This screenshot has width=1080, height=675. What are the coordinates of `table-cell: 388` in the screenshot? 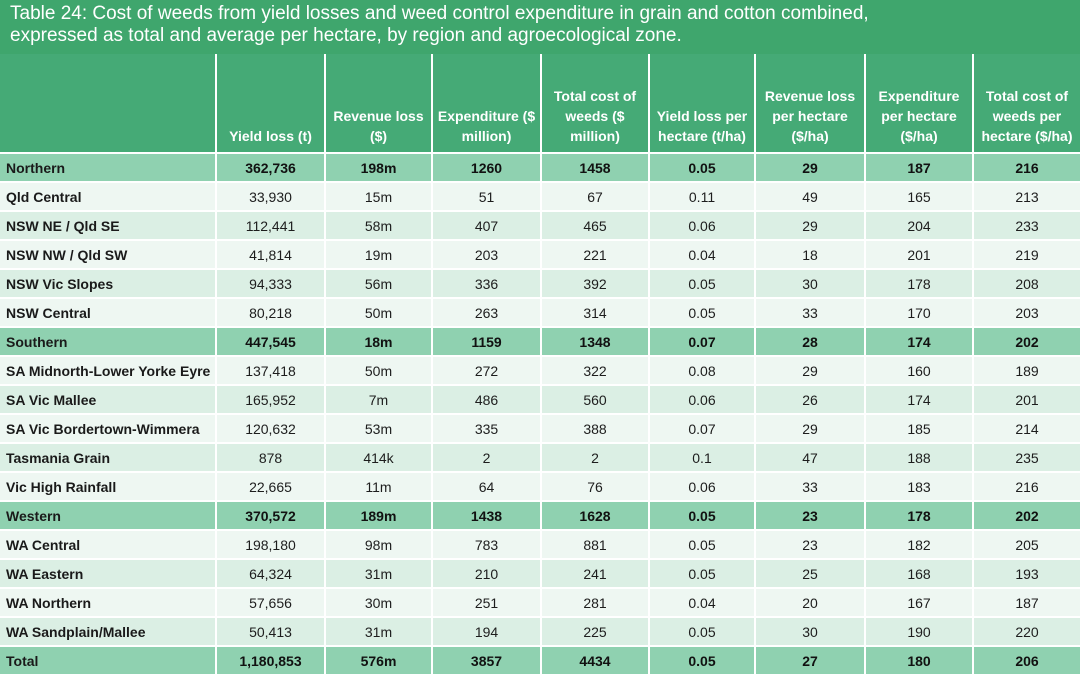 It's located at (595, 428).